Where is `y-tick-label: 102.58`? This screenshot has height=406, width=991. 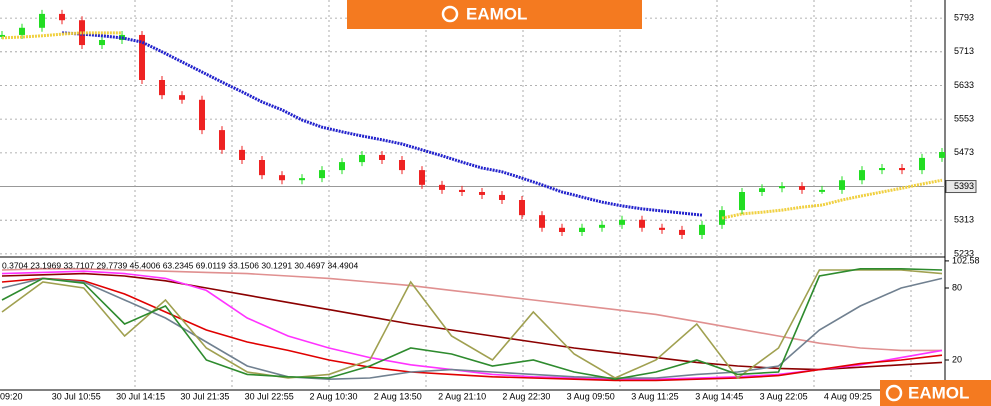 y-tick-label: 102.58 is located at coordinates (966, 260).